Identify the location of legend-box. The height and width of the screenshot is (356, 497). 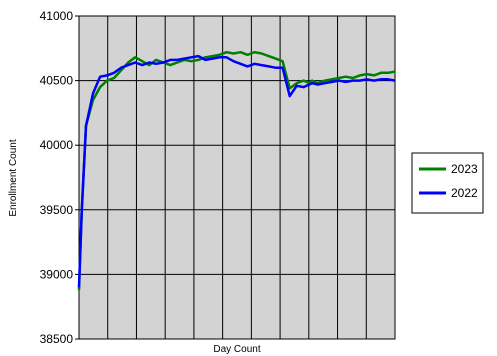
(447, 183).